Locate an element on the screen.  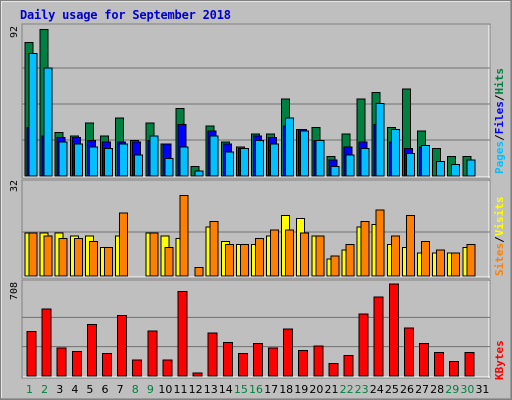
legend-sep: / is located at coordinates (499, 137).